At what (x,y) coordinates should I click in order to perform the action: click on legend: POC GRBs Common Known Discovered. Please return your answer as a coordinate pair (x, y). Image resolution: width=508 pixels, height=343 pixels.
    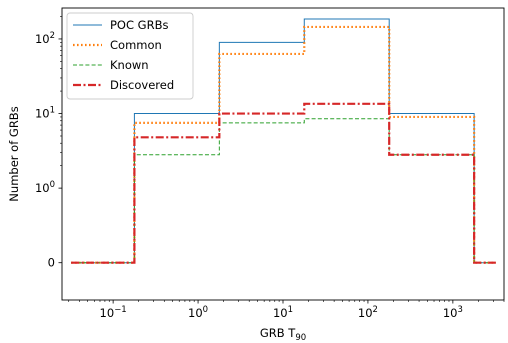
    Looking at the image, I should click on (130, 56).